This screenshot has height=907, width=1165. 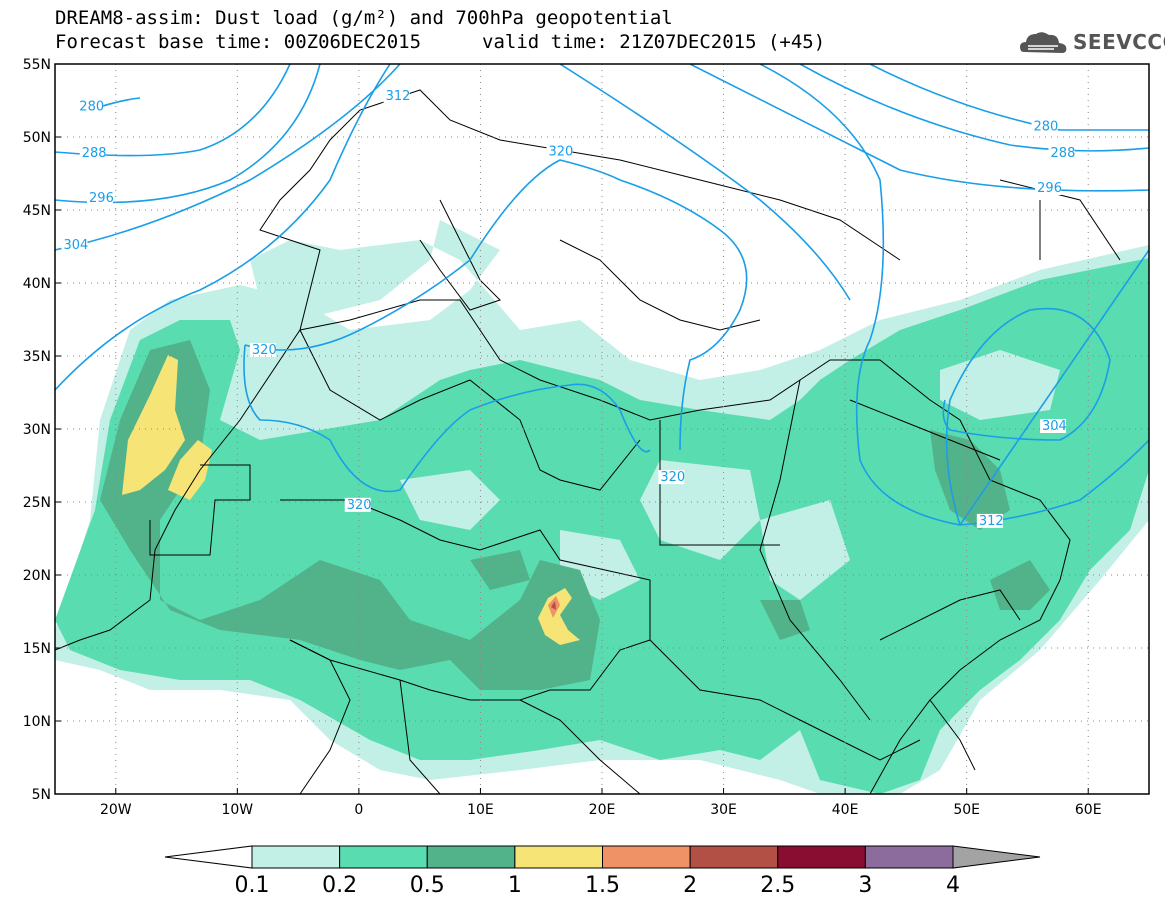 What do you see at coordinates (339, 885) in the screenshot?
I see `colorbar-label: 0.2` at bounding box center [339, 885].